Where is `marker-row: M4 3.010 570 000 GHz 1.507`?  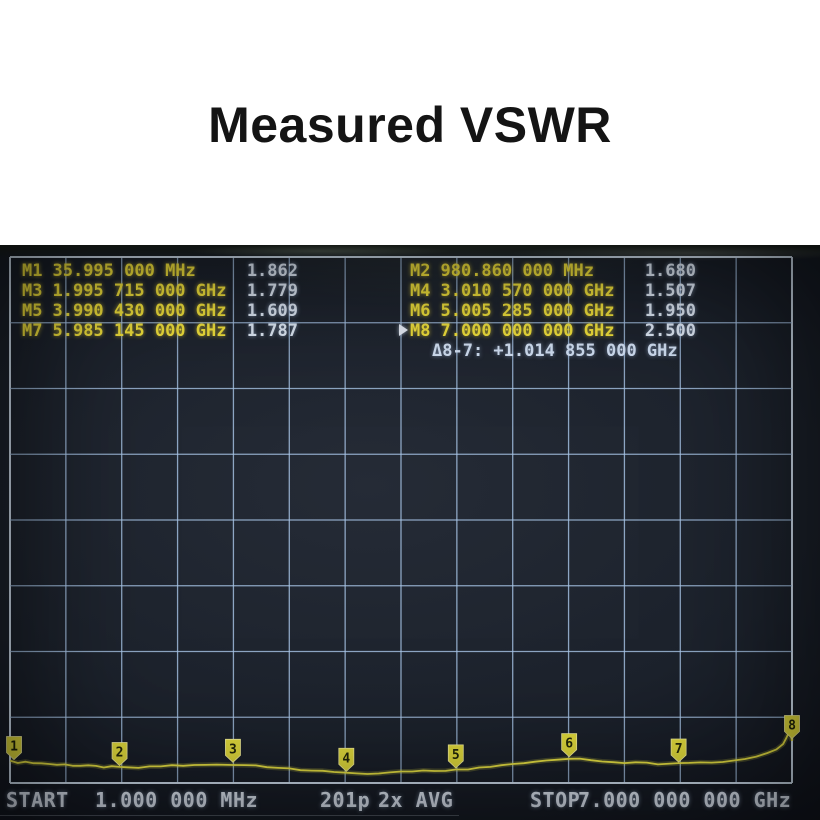 marker-row: M4 3.010 570 000 GHz 1.507 is located at coordinates (553, 291).